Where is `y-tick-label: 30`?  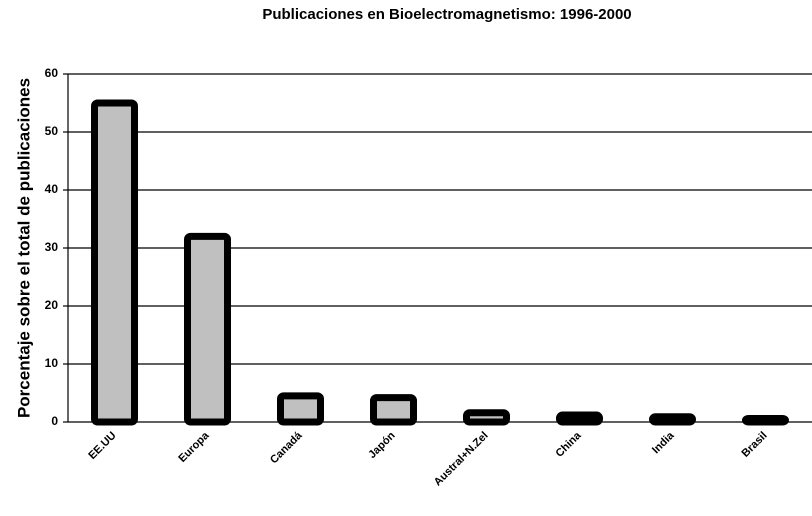 y-tick-label: 30 is located at coordinates (52, 247).